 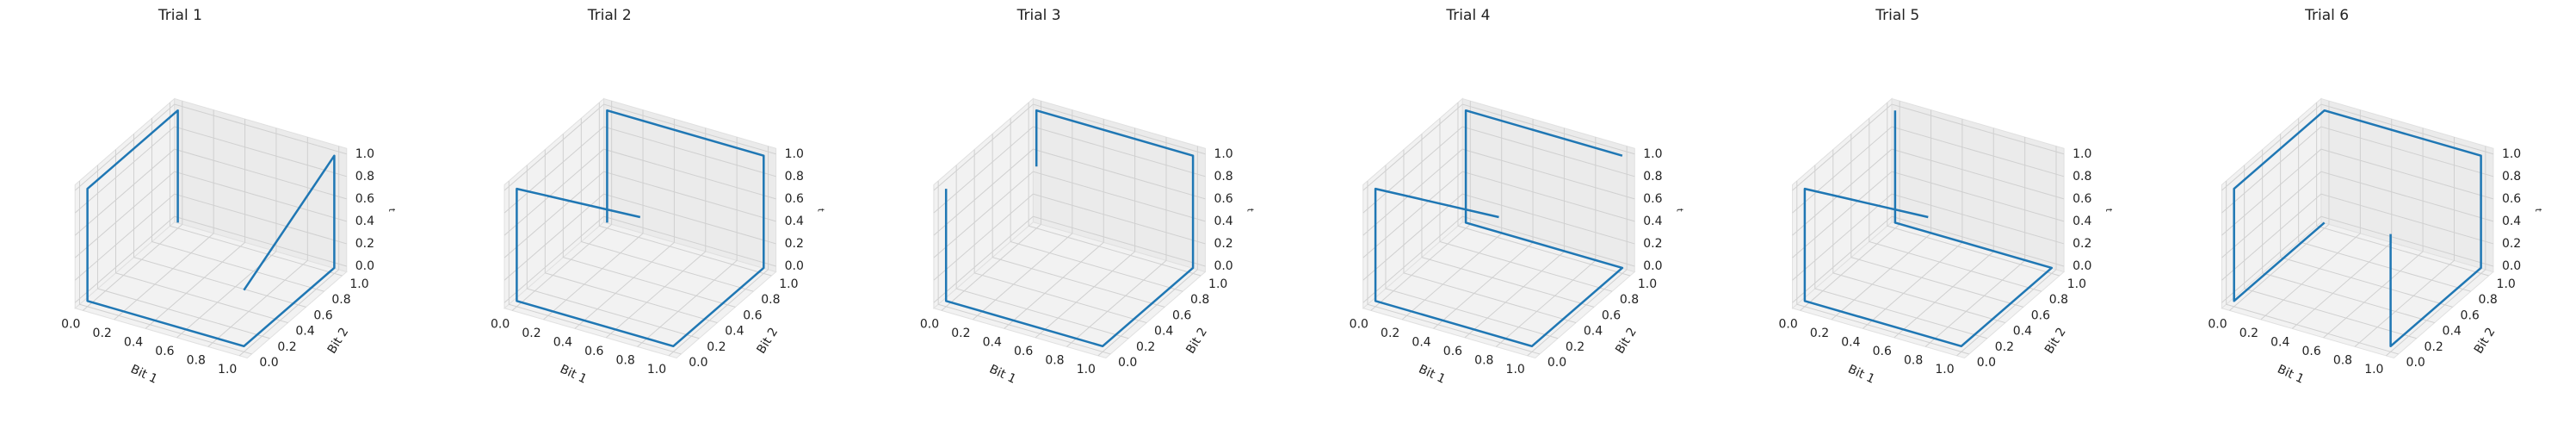 What do you see at coordinates (1223, 154) in the screenshot?
I see `z-tick-label: 1.0` at bounding box center [1223, 154].